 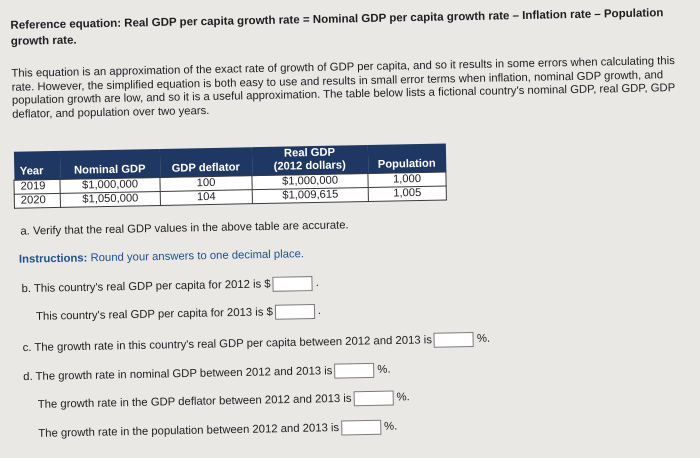 What do you see at coordinates (206, 197) in the screenshot?
I see `cell-gdp-deflator: 104` at bounding box center [206, 197].